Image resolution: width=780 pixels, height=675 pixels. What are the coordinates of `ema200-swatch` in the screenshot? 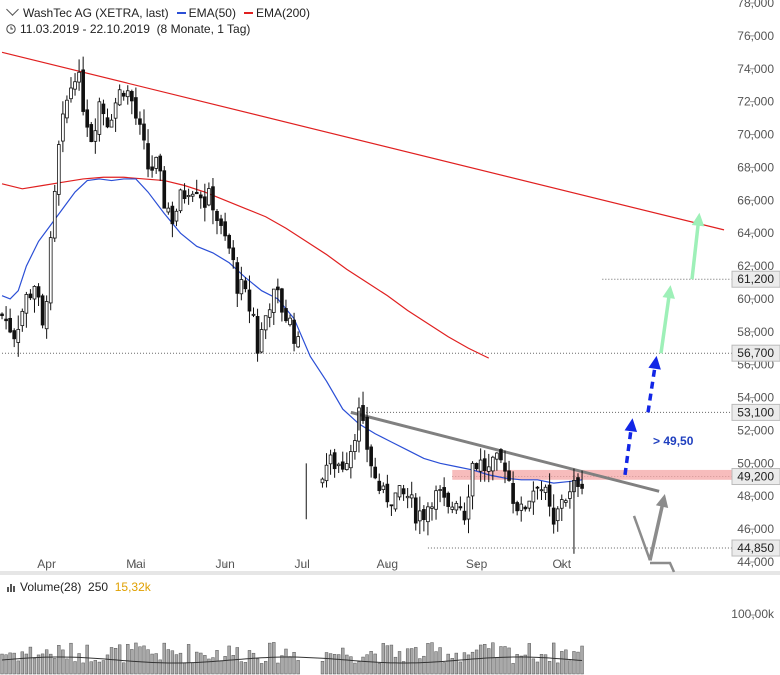 It's located at (248, 12).